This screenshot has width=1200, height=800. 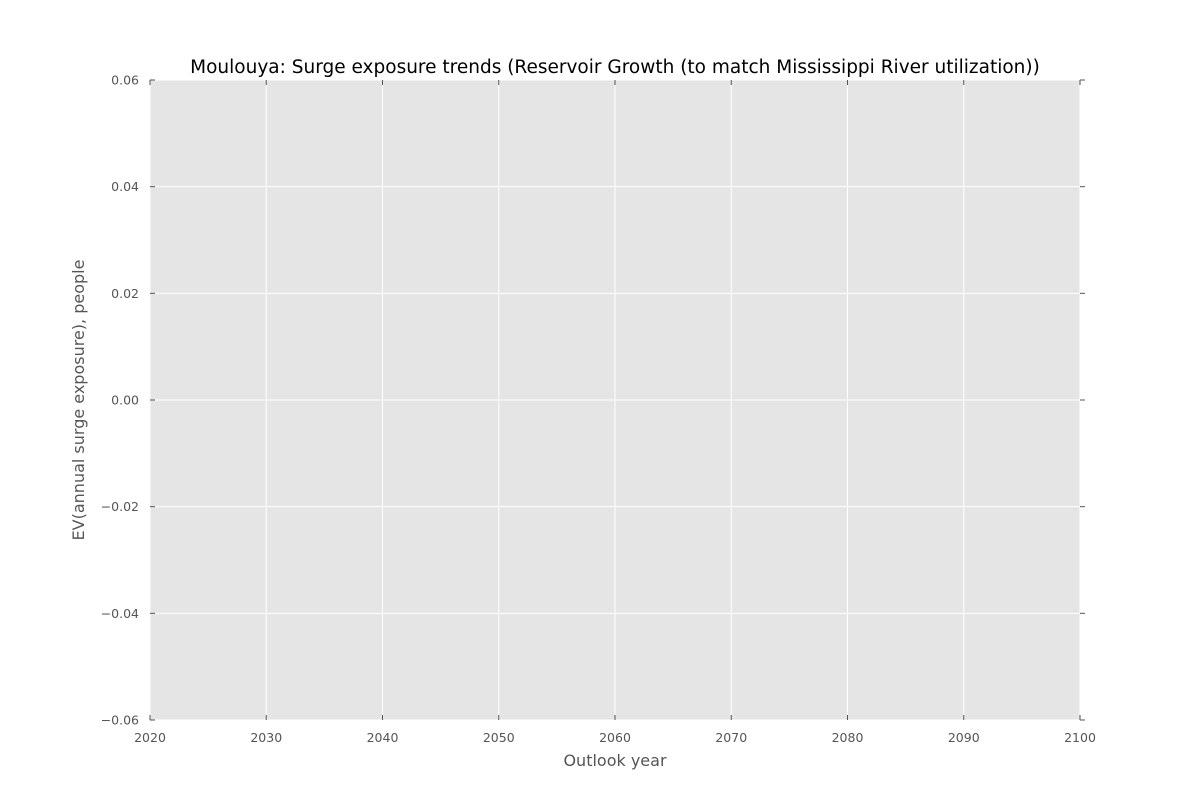 I want to click on x-tick-label: 2100, so click(x=1080, y=737).